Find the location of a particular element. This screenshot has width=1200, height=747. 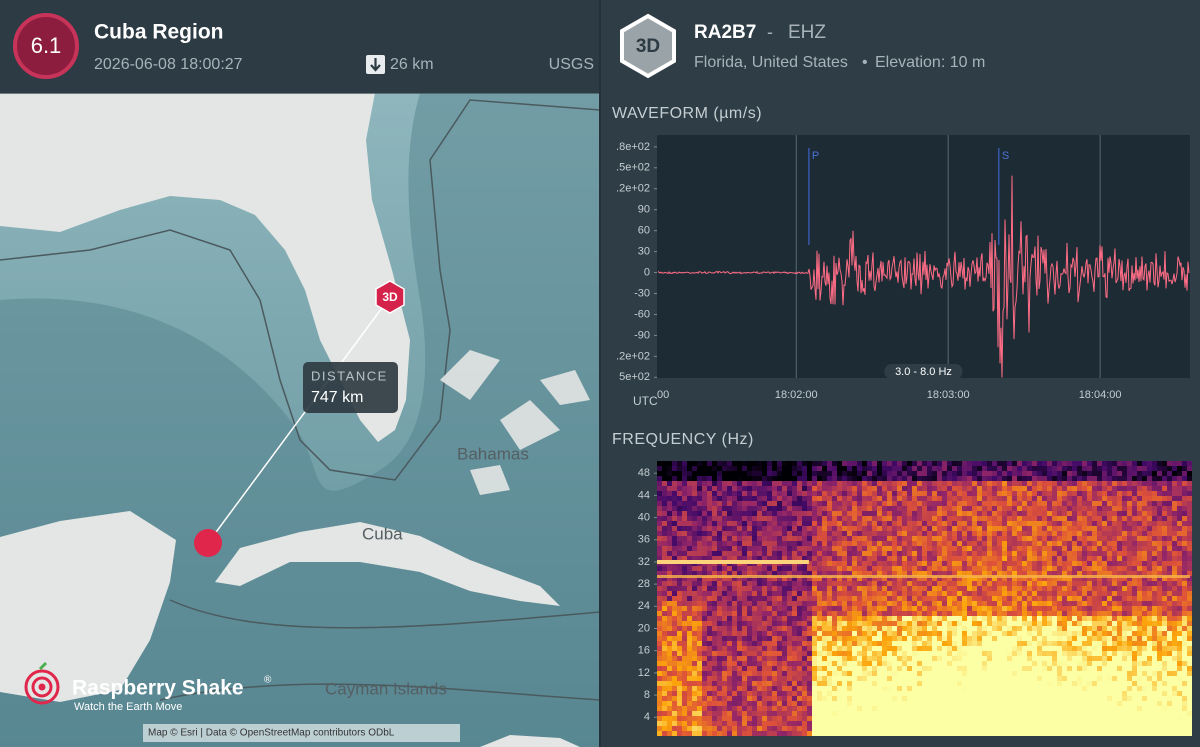

epicenter-marker is located at coordinates (208, 543).